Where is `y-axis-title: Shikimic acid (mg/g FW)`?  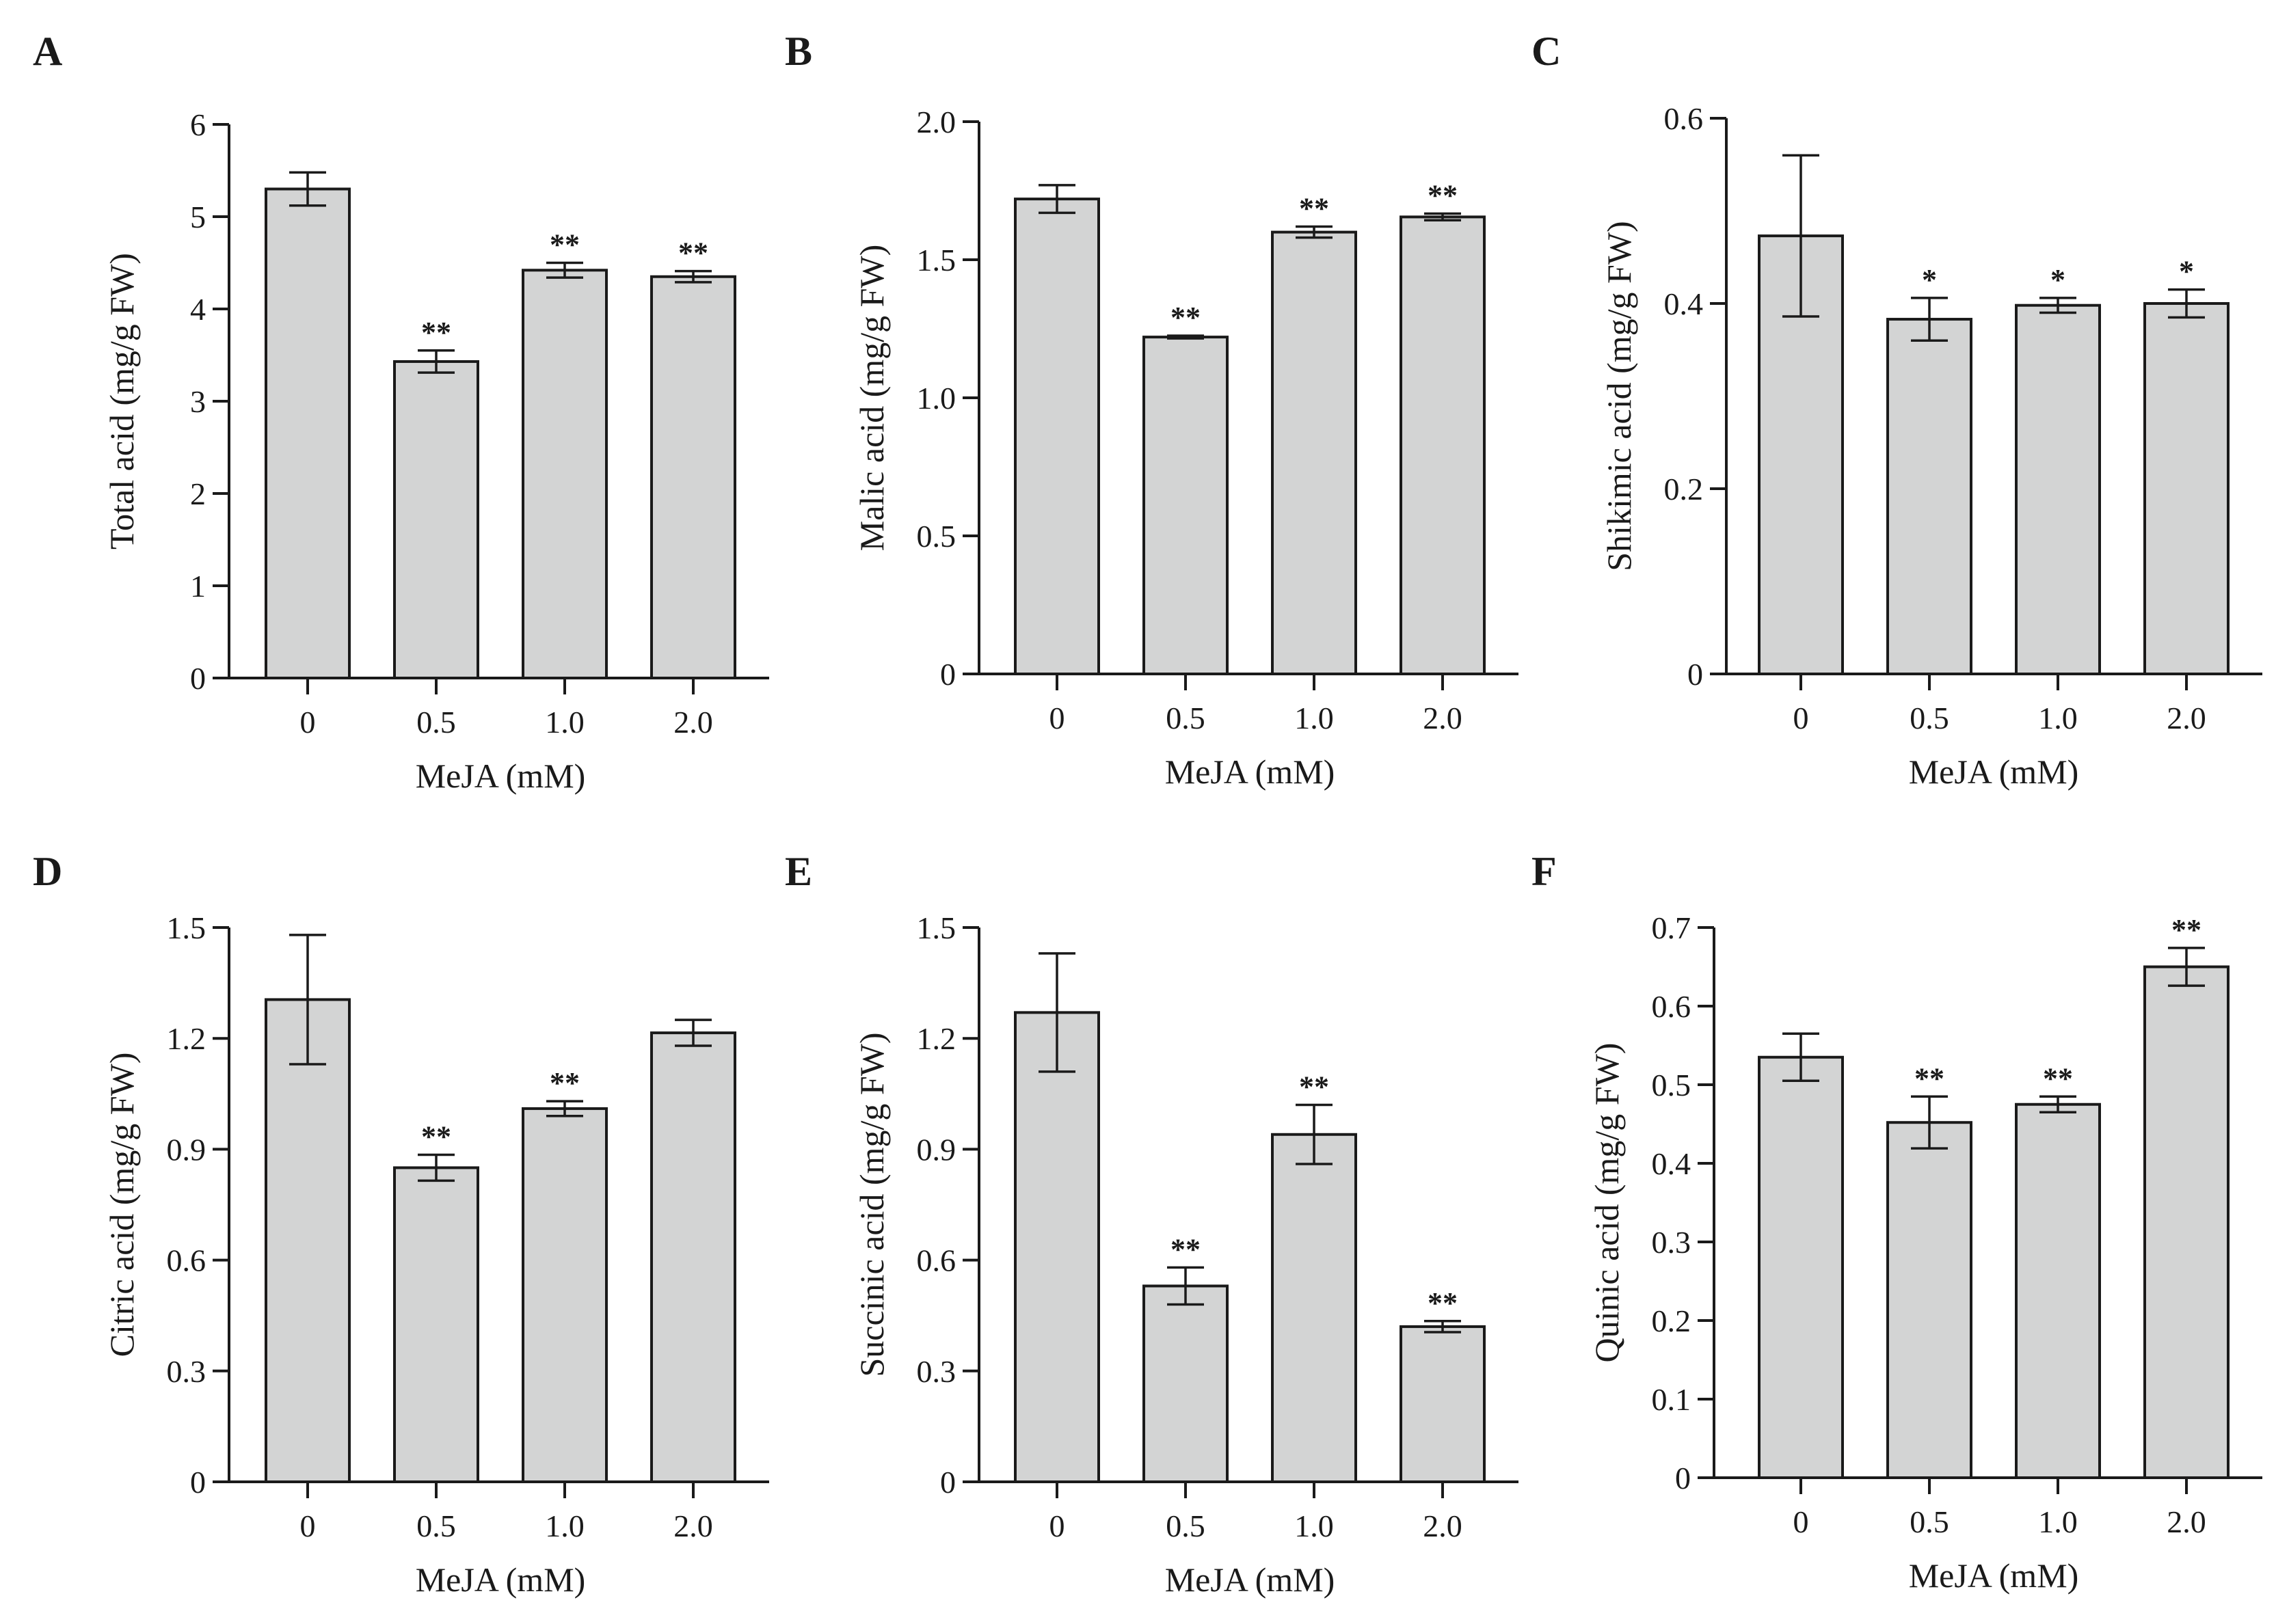
y-axis-title: Shikimic acid (mg/g FW) is located at coordinates (1619, 396).